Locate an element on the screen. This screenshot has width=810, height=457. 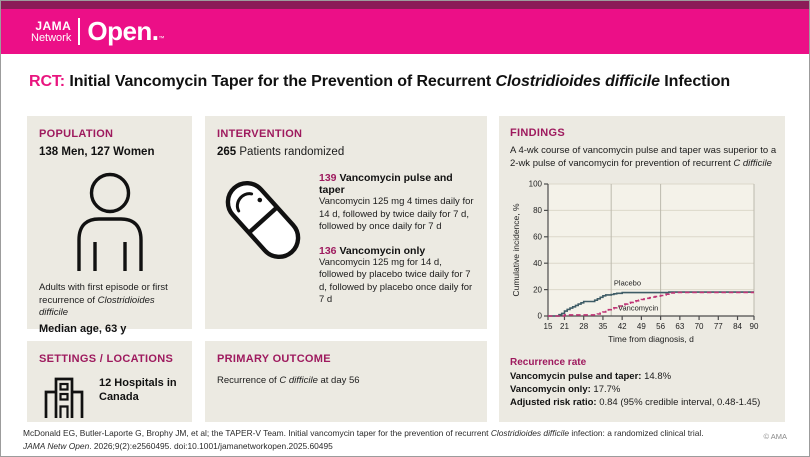
citation-species-italic: Clostridioides difficile is located at coordinates (530, 433).